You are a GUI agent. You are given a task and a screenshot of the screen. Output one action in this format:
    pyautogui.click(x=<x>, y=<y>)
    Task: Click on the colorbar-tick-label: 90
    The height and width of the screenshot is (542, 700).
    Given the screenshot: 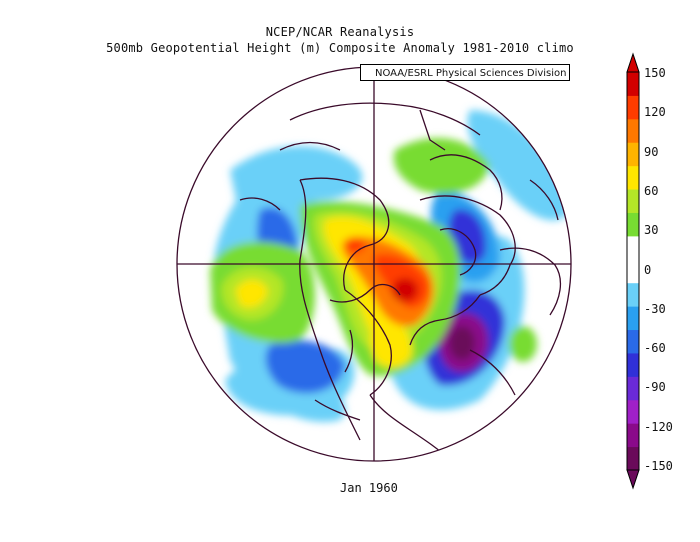 What is the action you would take?
    pyautogui.click(x=651, y=151)
    